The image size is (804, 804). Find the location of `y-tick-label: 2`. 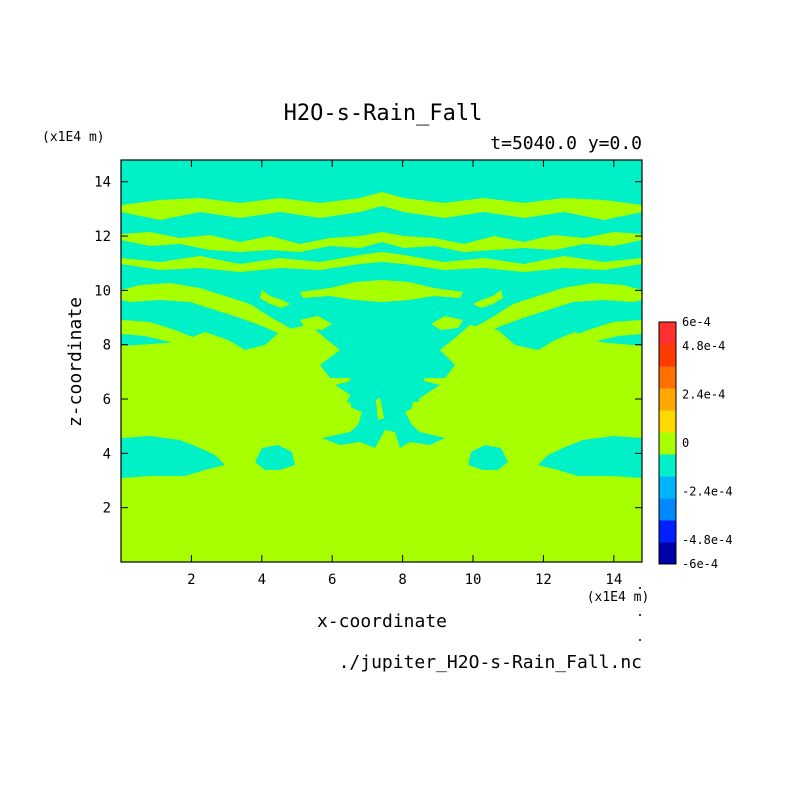

y-tick-label: 2 is located at coordinates (107, 509).